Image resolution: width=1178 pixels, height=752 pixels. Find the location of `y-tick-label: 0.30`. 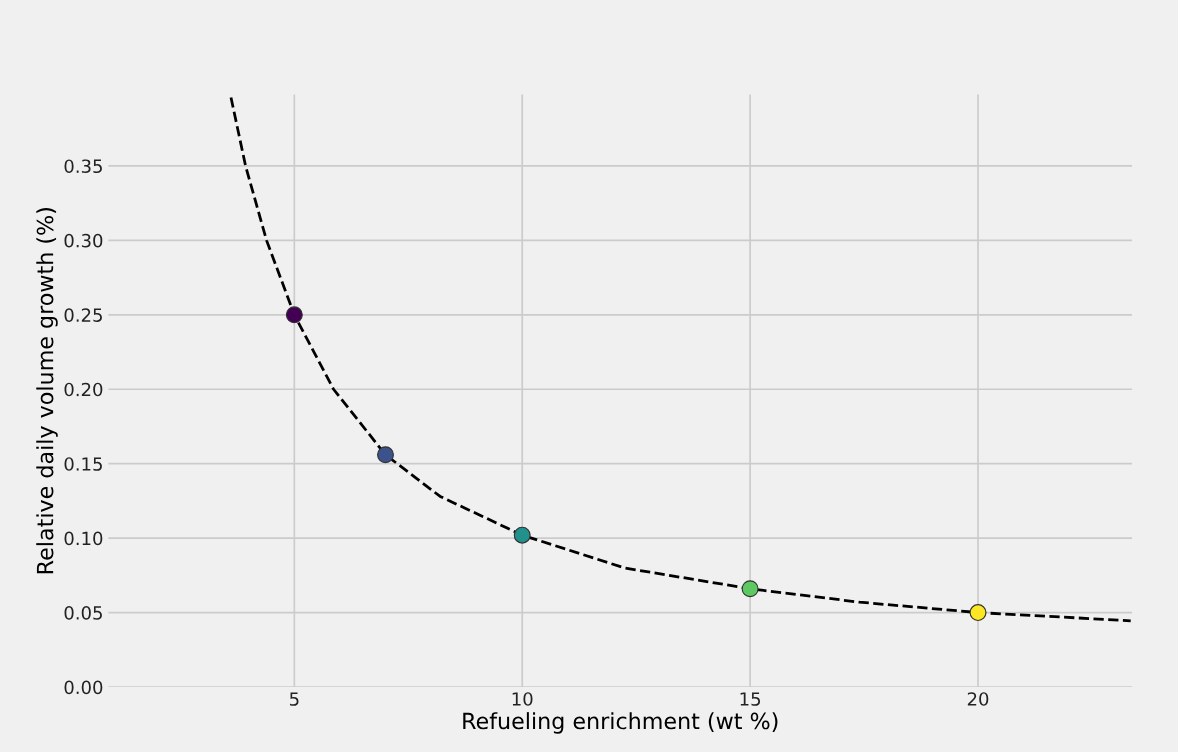

y-tick-label: 0.30 is located at coordinates (83, 240).